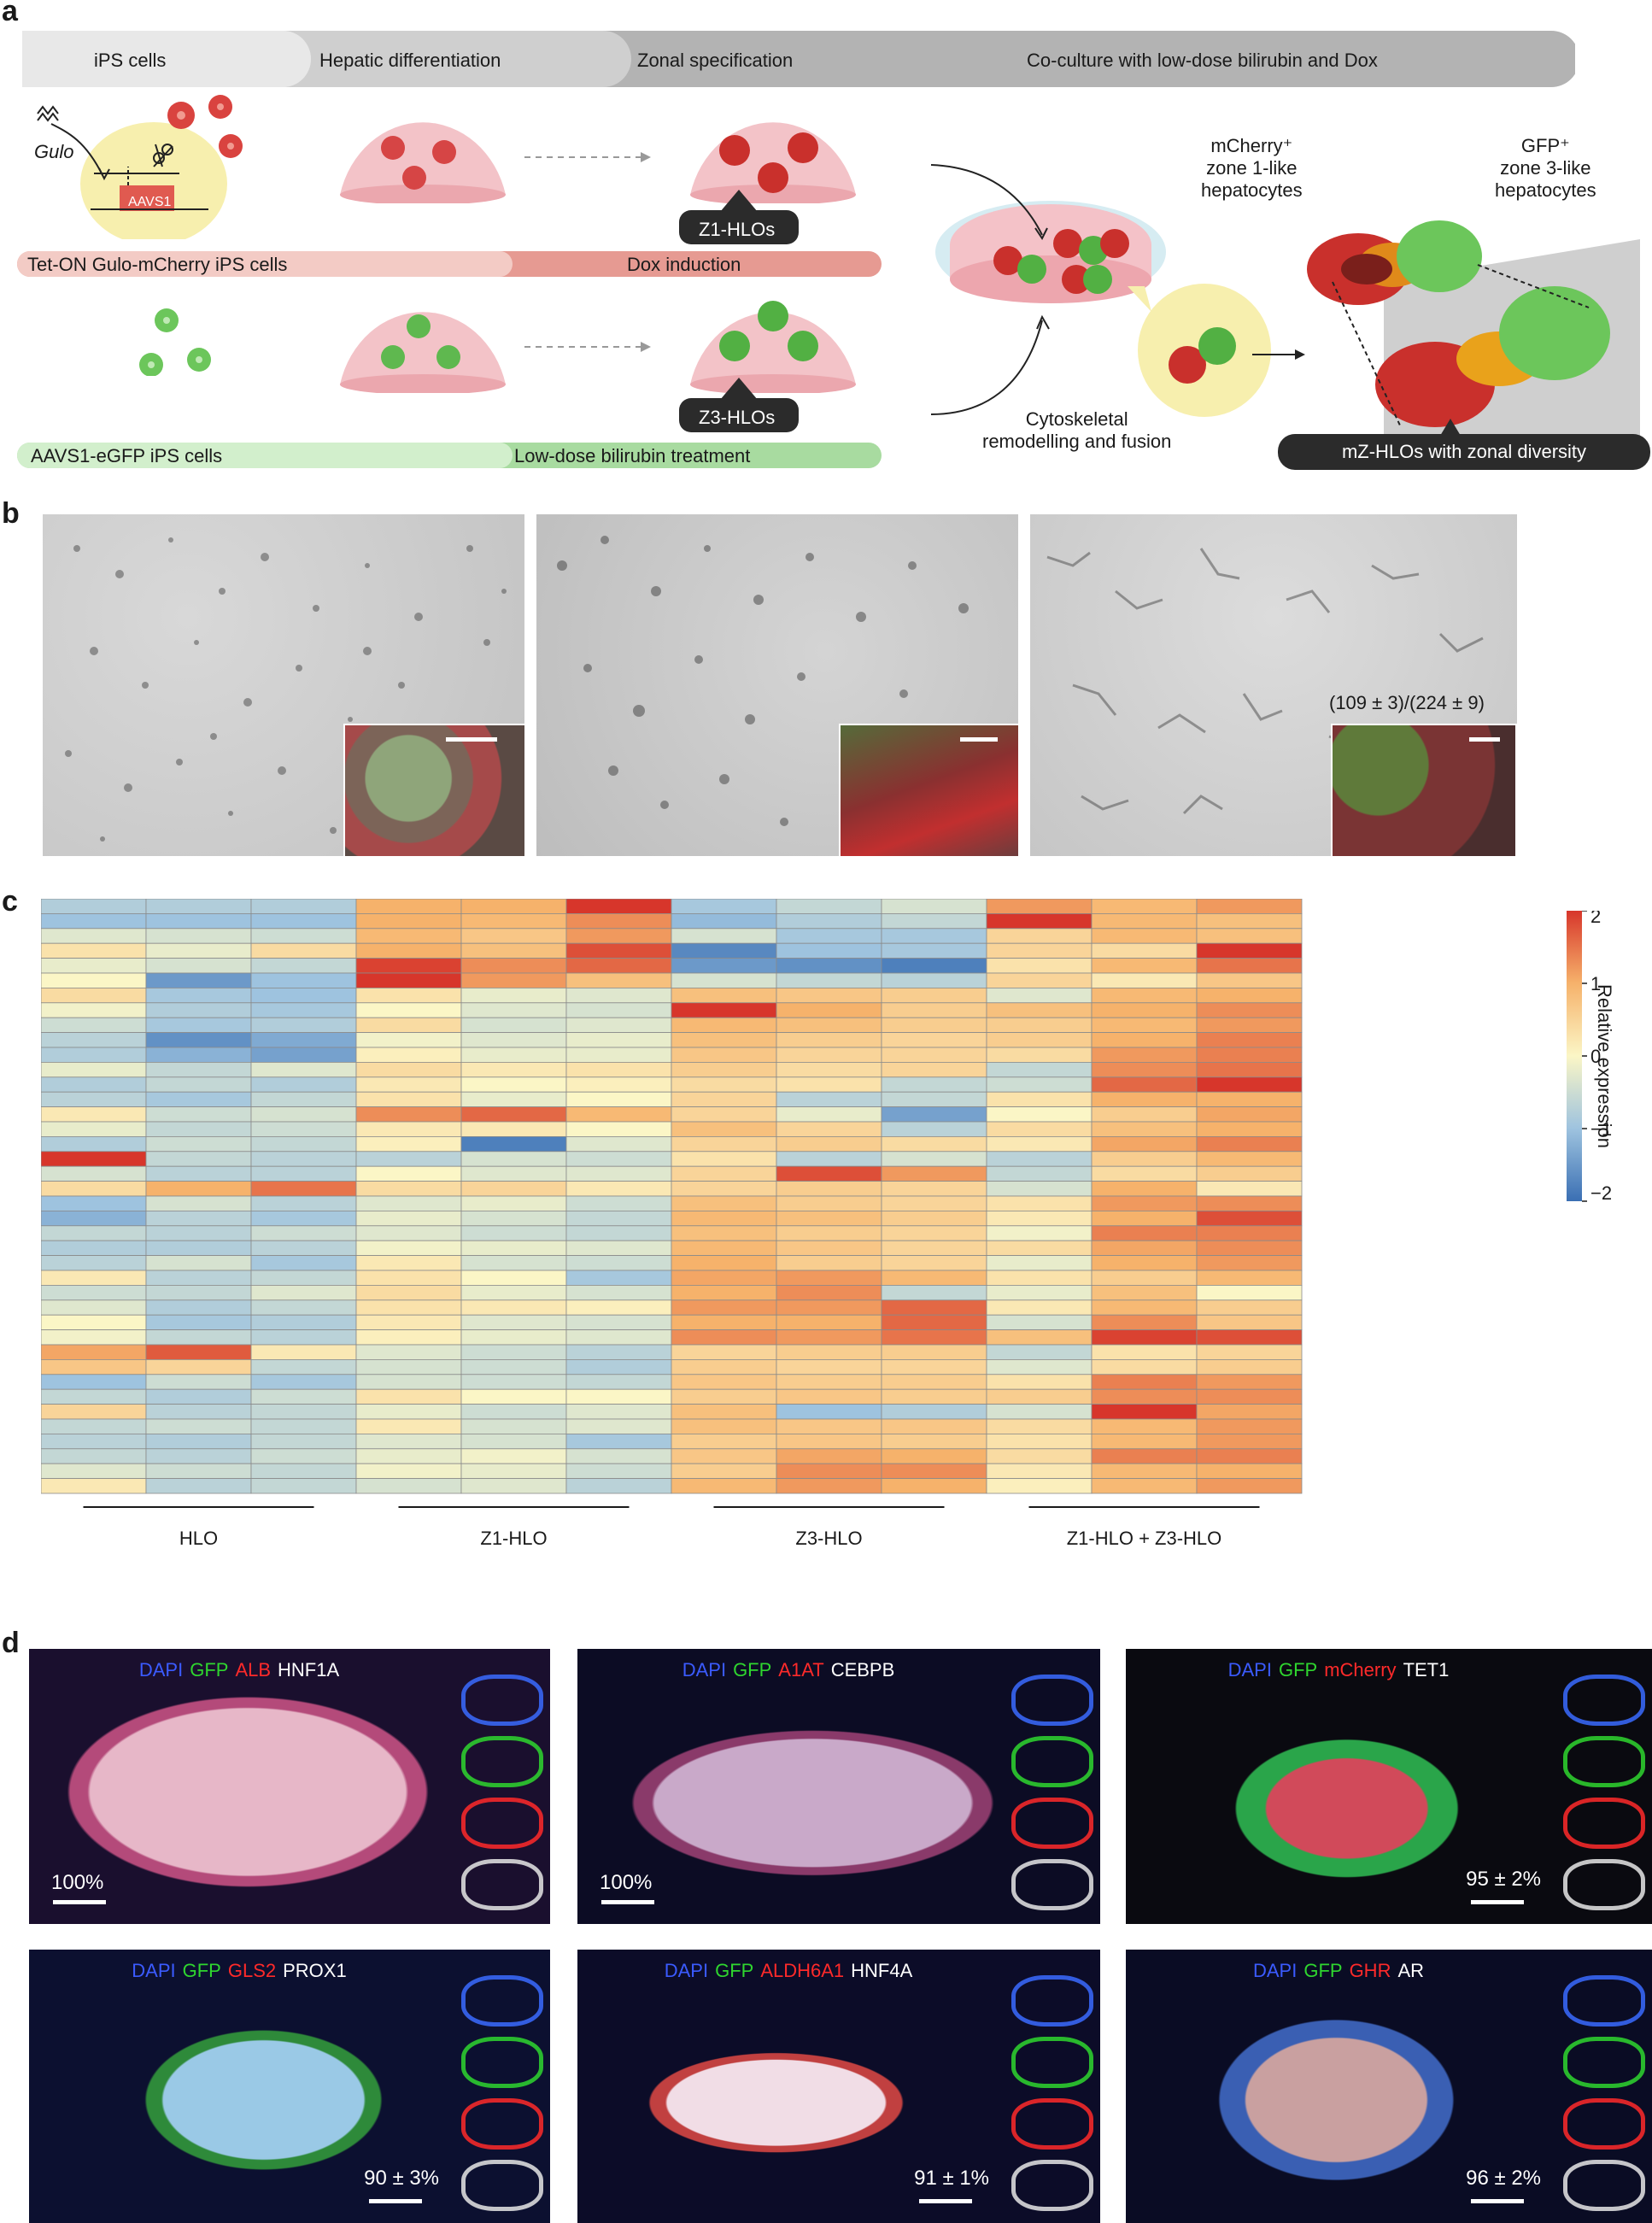 The width and height of the screenshot is (1652, 2223). Describe the element at coordinates (1595, 919) in the screenshot. I see `colorbar-tick-label: 2` at that location.